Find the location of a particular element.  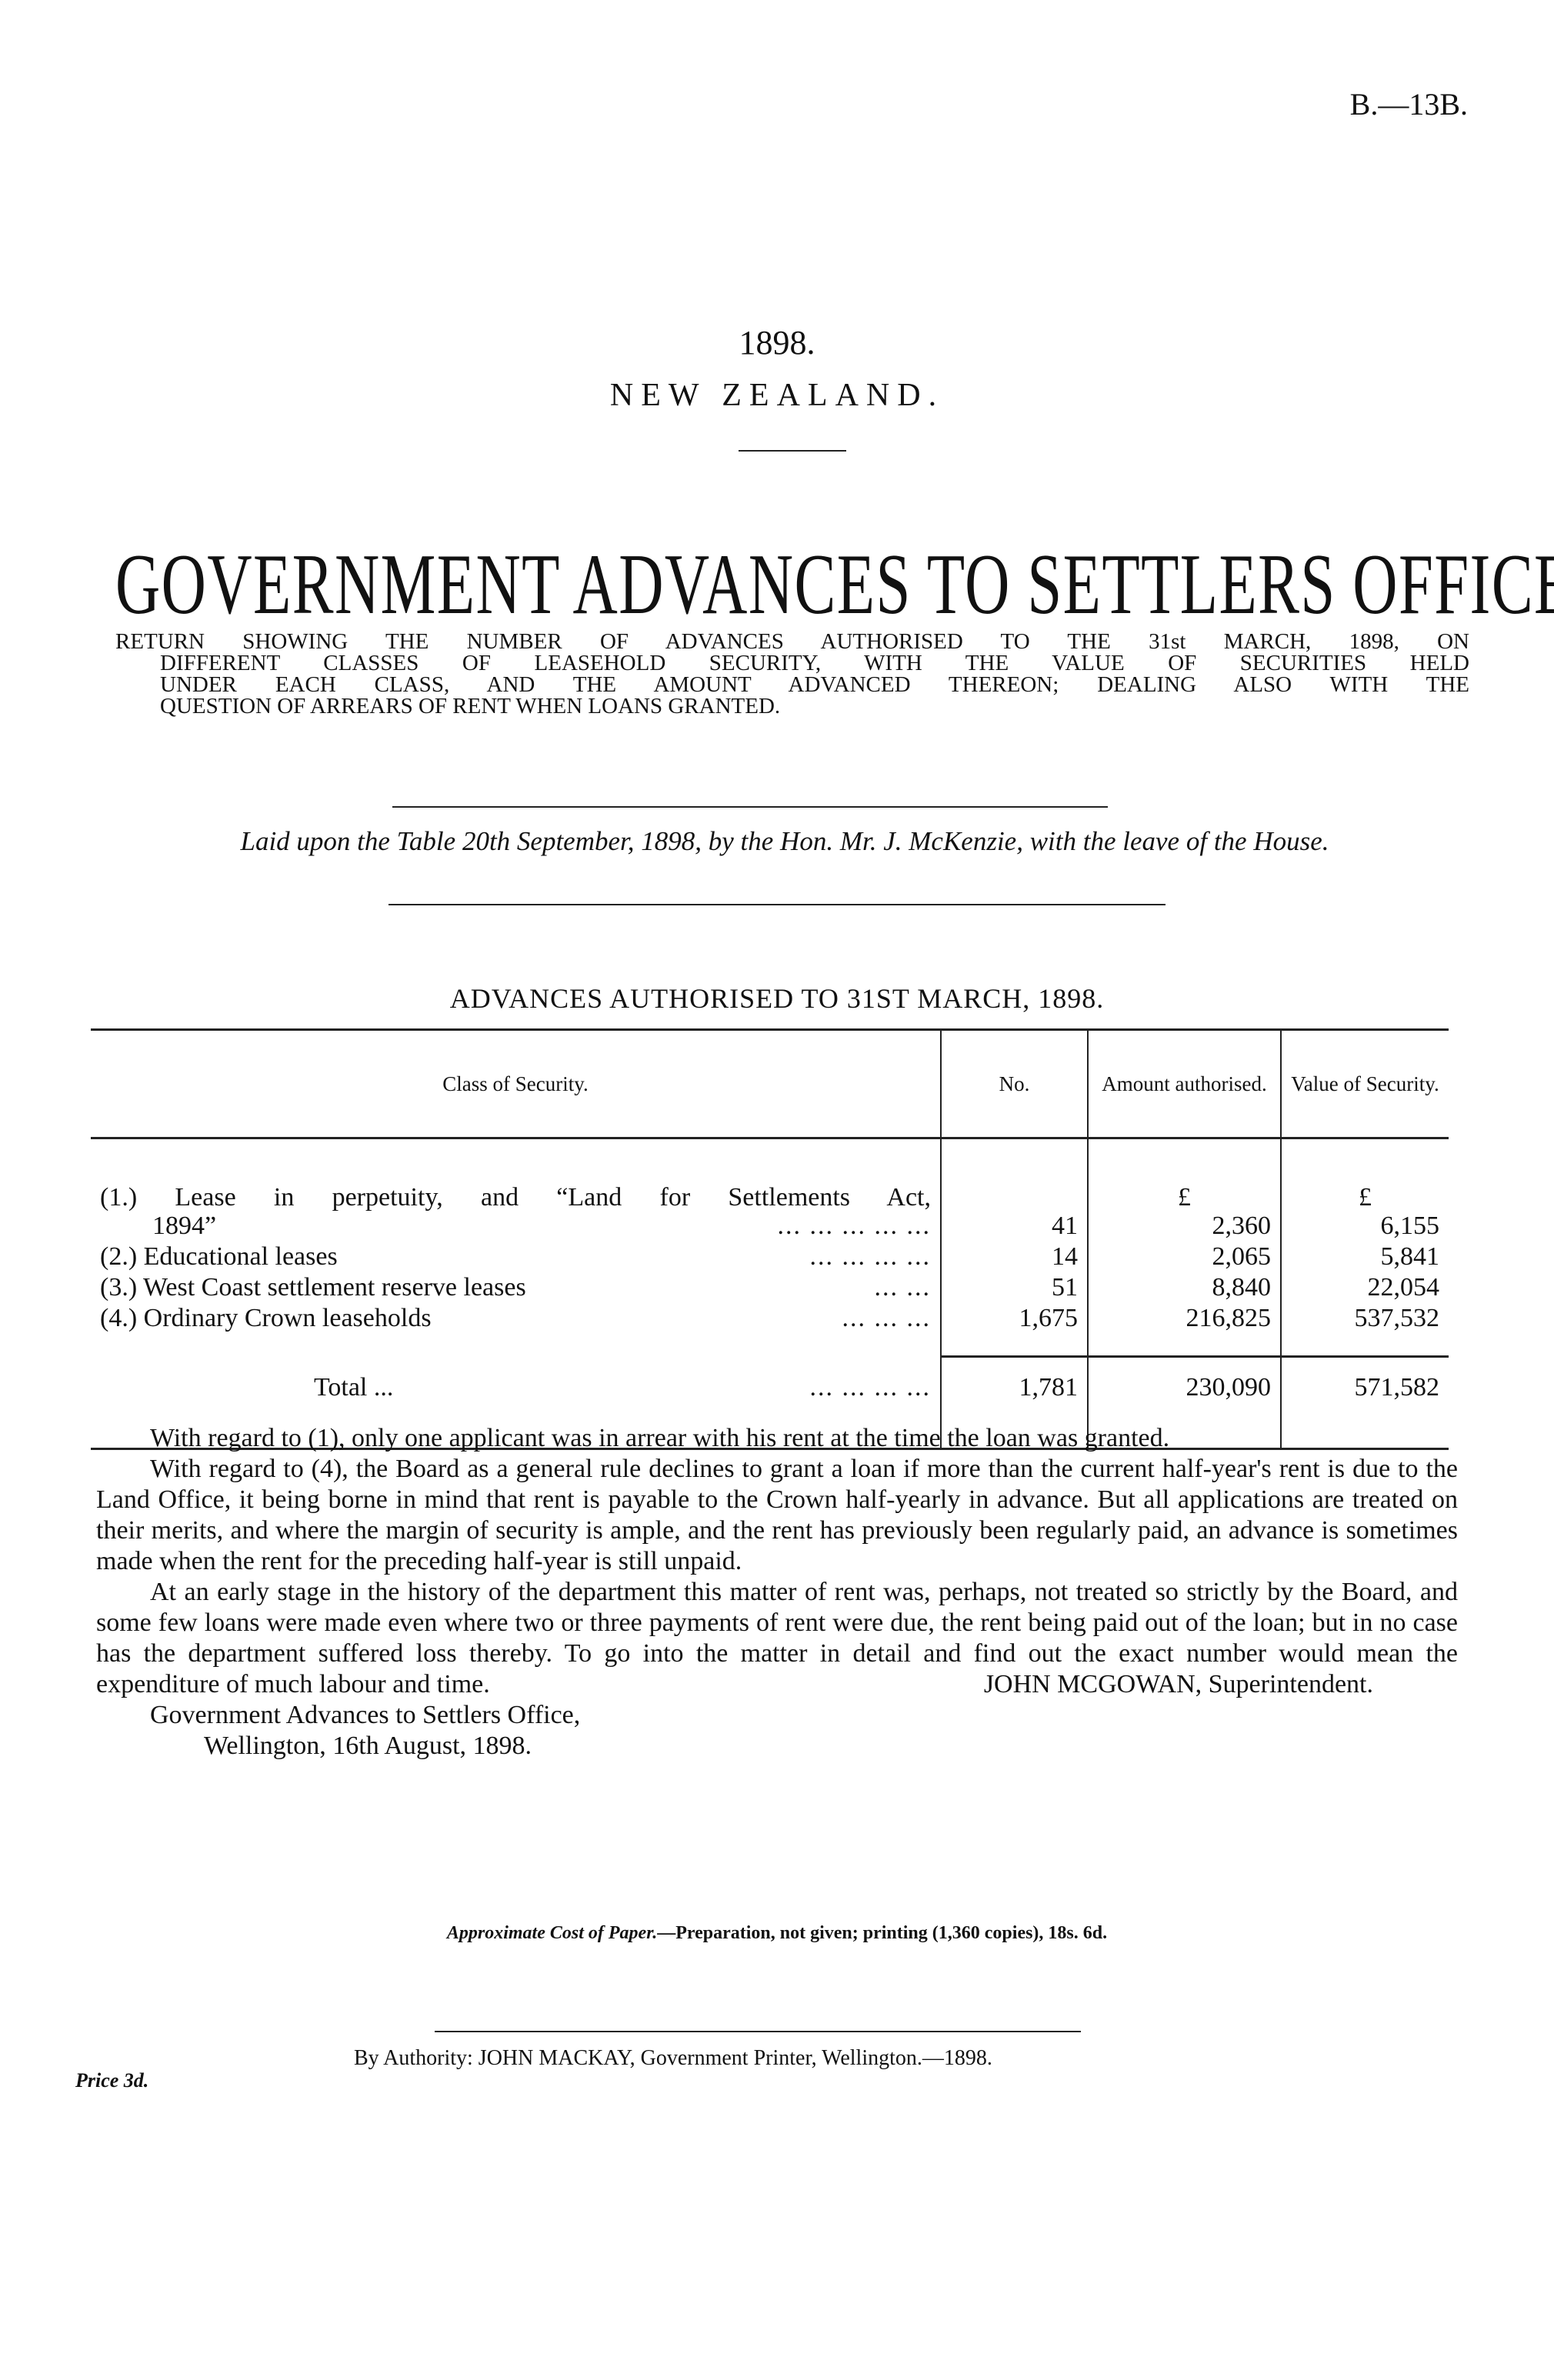

table-row: 1894” ... ... ... ... ... 41 2,360 6,155 is located at coordinates (770, 1226).